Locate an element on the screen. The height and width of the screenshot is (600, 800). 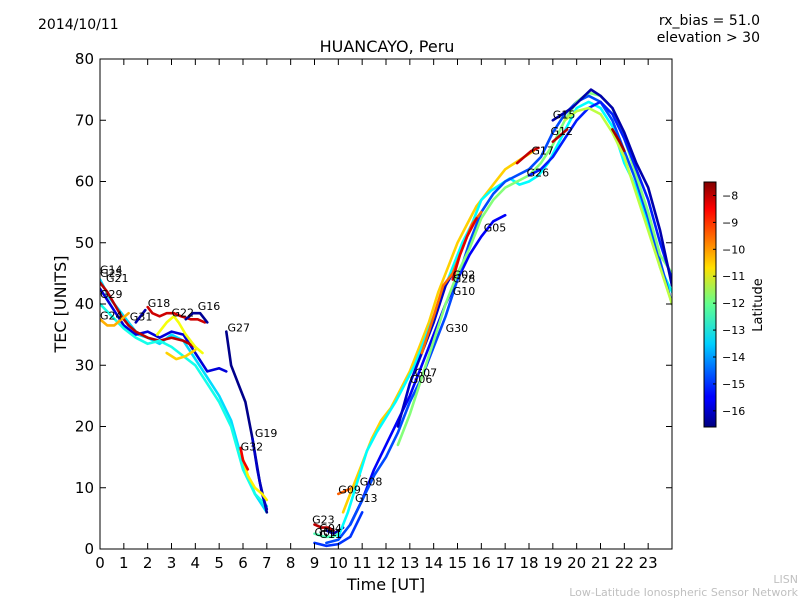
satellite-label-g19: G19 is located at coordinates (266, 433).